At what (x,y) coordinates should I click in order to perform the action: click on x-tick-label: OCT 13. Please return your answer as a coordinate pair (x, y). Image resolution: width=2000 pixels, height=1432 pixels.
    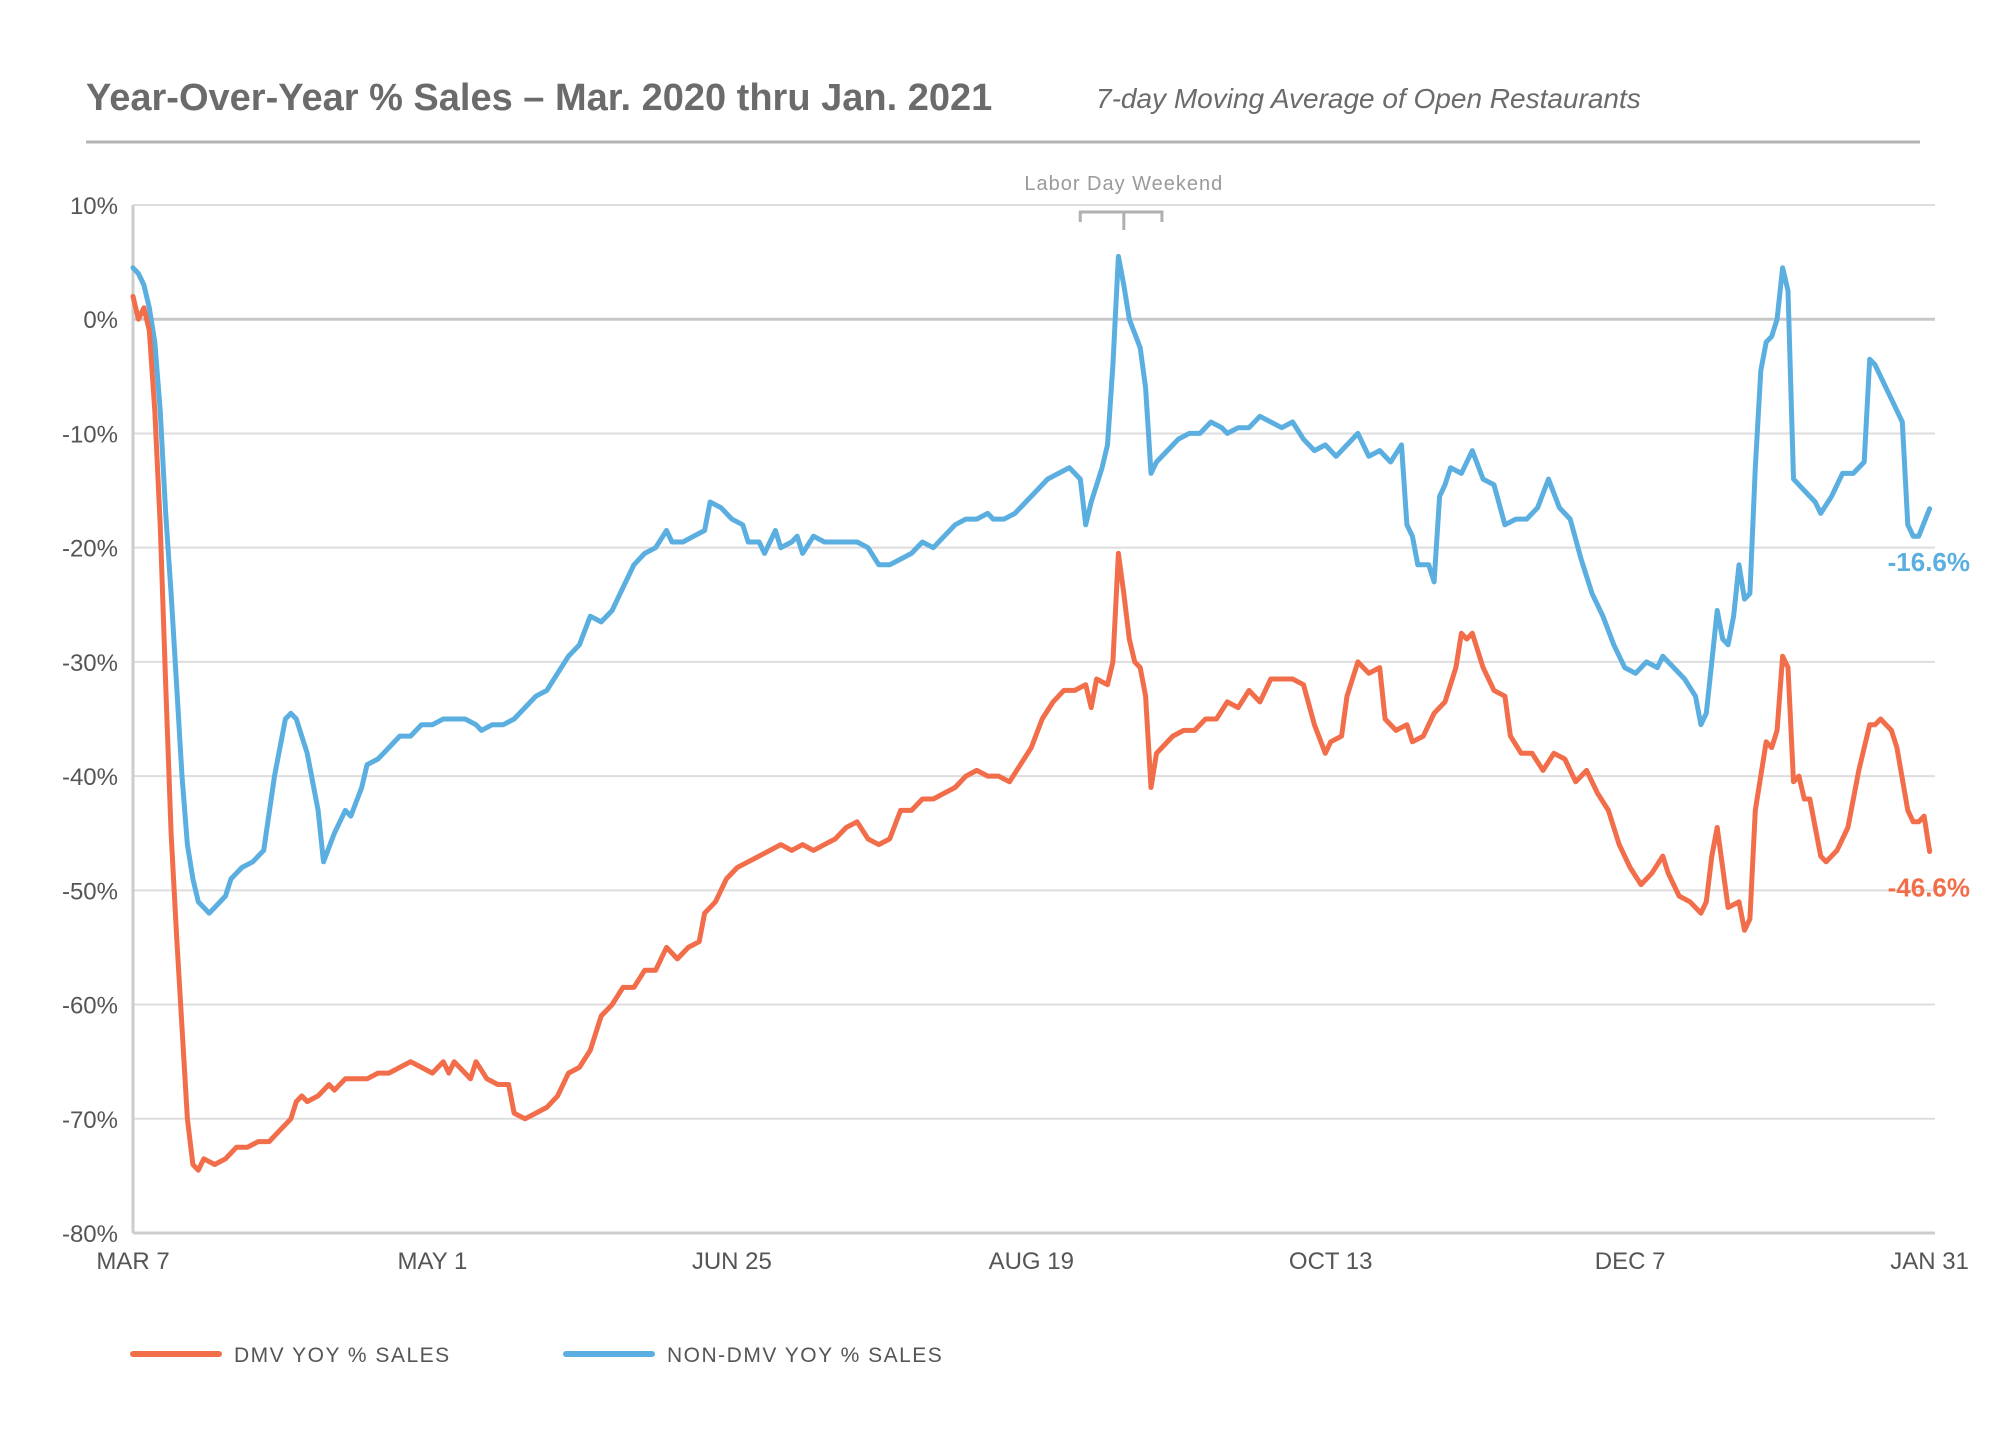
    Looking at the image, I should click on (1331, 1261).